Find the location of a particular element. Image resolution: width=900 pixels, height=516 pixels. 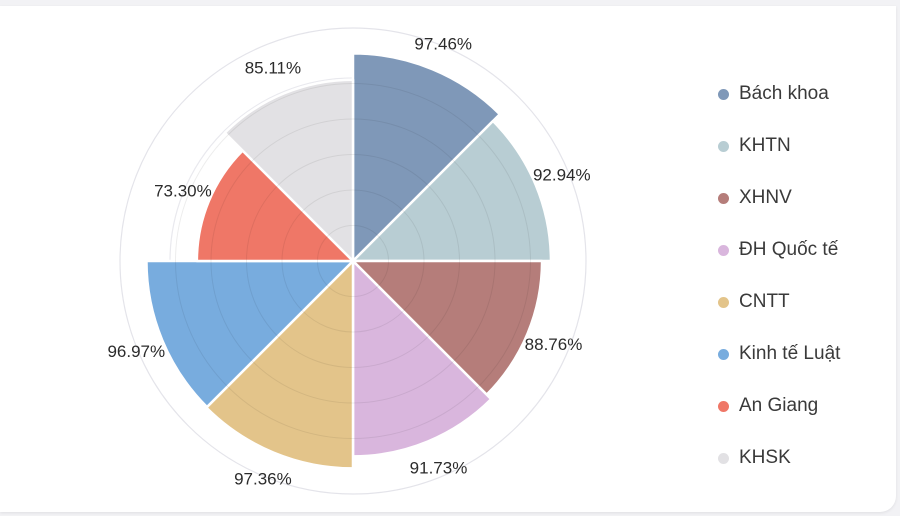

data-label: 73.30% is located at coordinates (183, 191).